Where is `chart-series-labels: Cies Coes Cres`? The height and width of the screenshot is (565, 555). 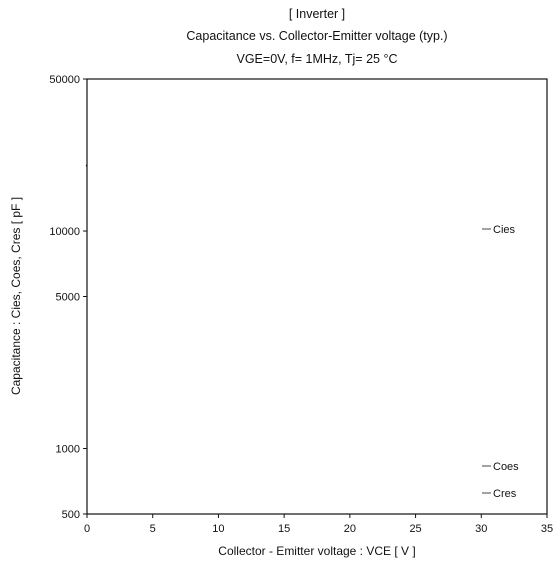
chart-series-labels: Cies Coes Cres is located at coordinates (500, 362).